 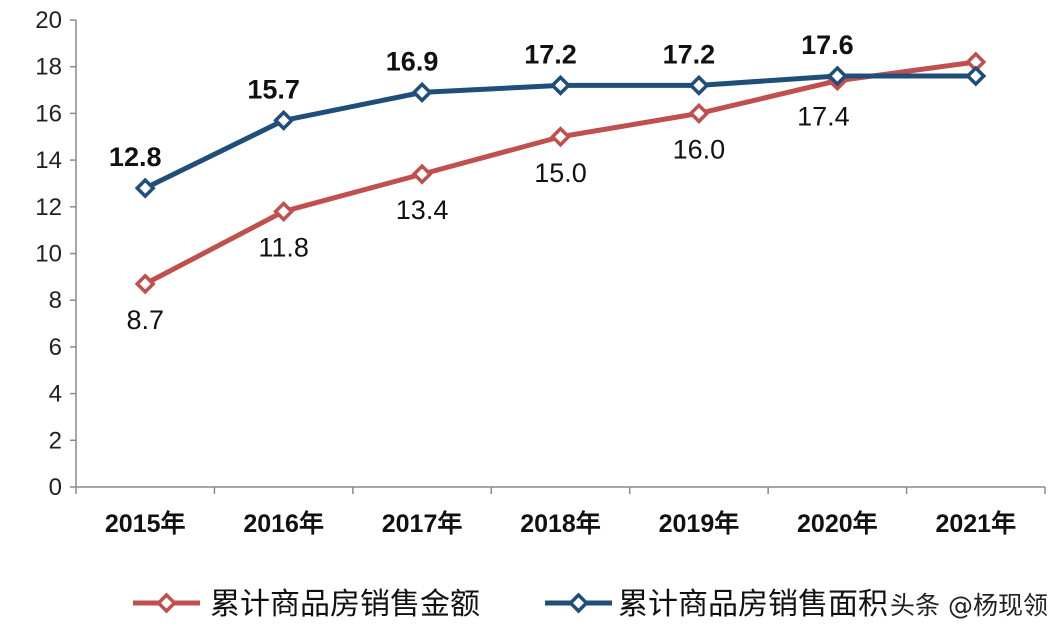 I want to click on data-label-amount: 15.0, so click(x=560, y=173).